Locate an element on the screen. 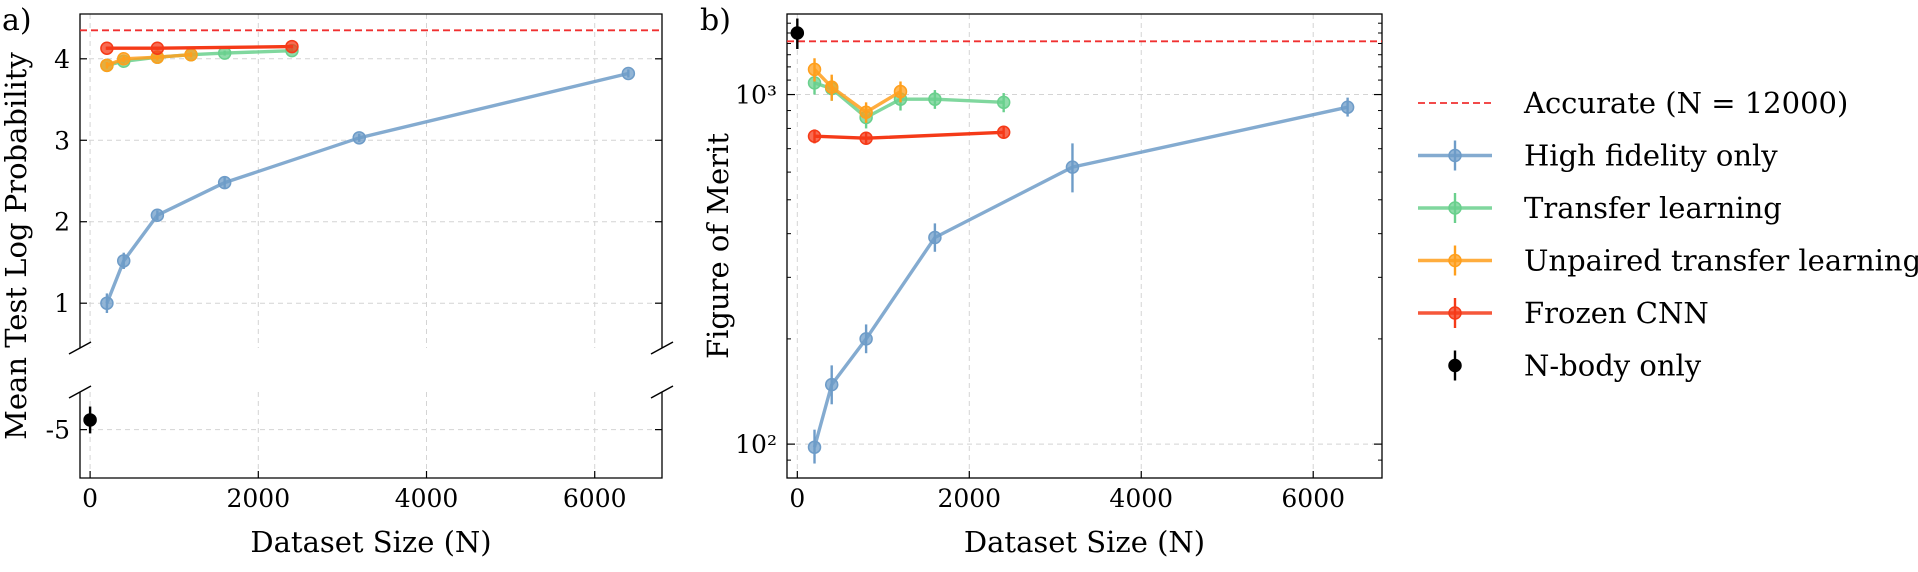  legend-entry-unpaired-transfer-learning: Unpaired transfer learning is located at coordinates (1668, 261).